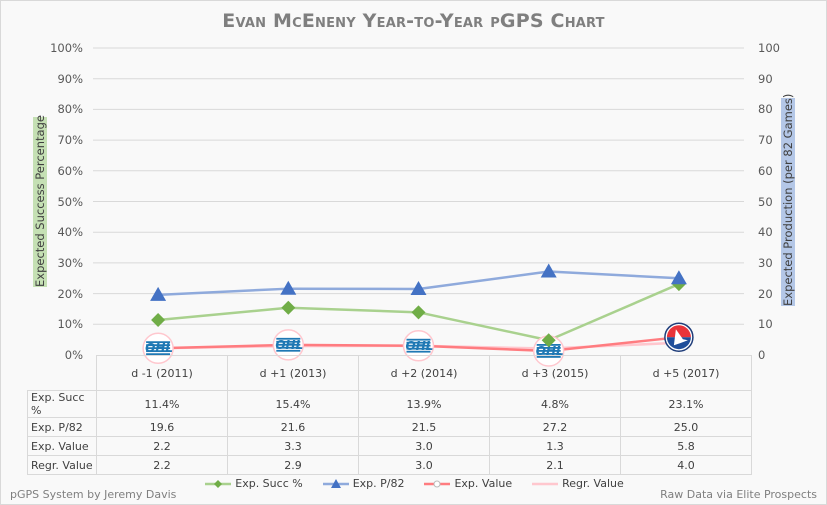 Image resolution: width=827 pixels, height=505 pixels. Describe the element at coordinates (62, 427) in the screenshot. I see `row-header: Exp. P/82` at that location.